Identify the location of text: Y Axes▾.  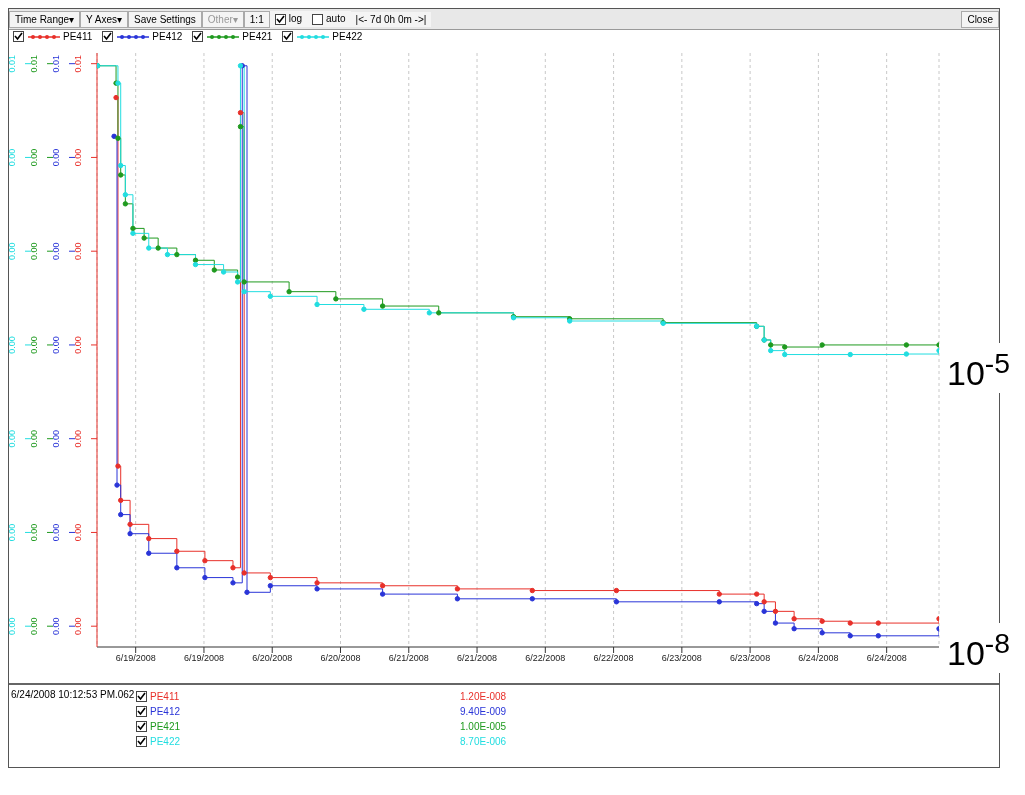
(104, 19).